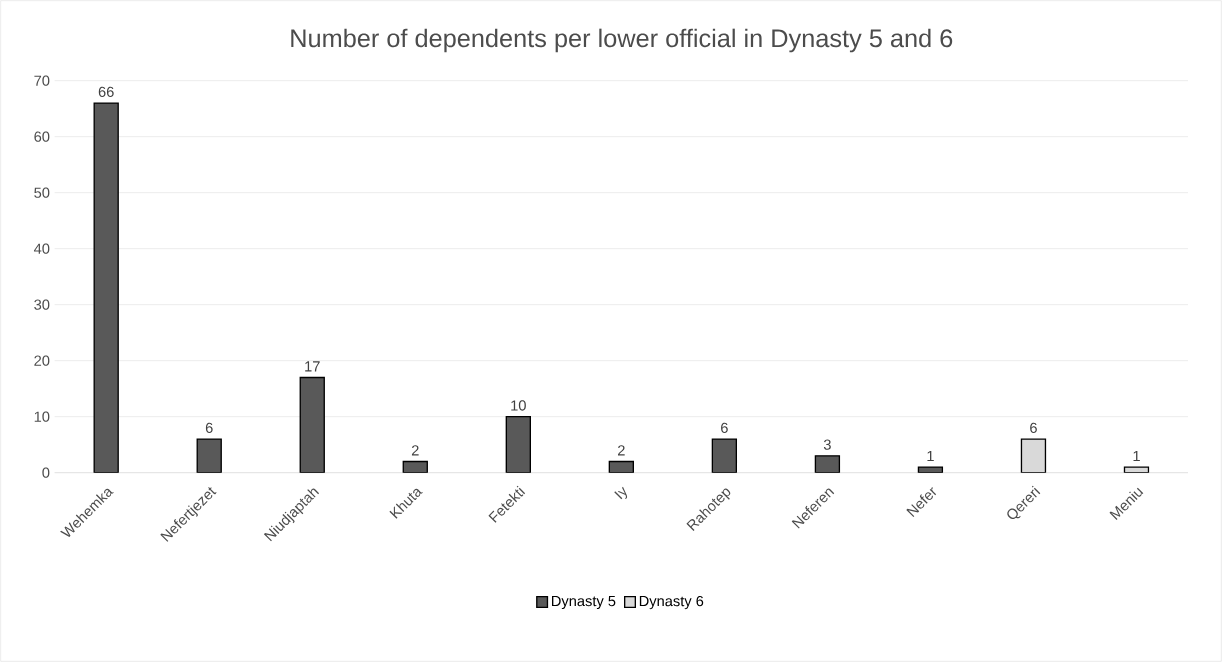 The height and width of the screenshot is (662, 1222). What do you see at coordinates (42, 80) in the screenshot?
I see `y-tick-label: 70` at bounding box center [42, 80].